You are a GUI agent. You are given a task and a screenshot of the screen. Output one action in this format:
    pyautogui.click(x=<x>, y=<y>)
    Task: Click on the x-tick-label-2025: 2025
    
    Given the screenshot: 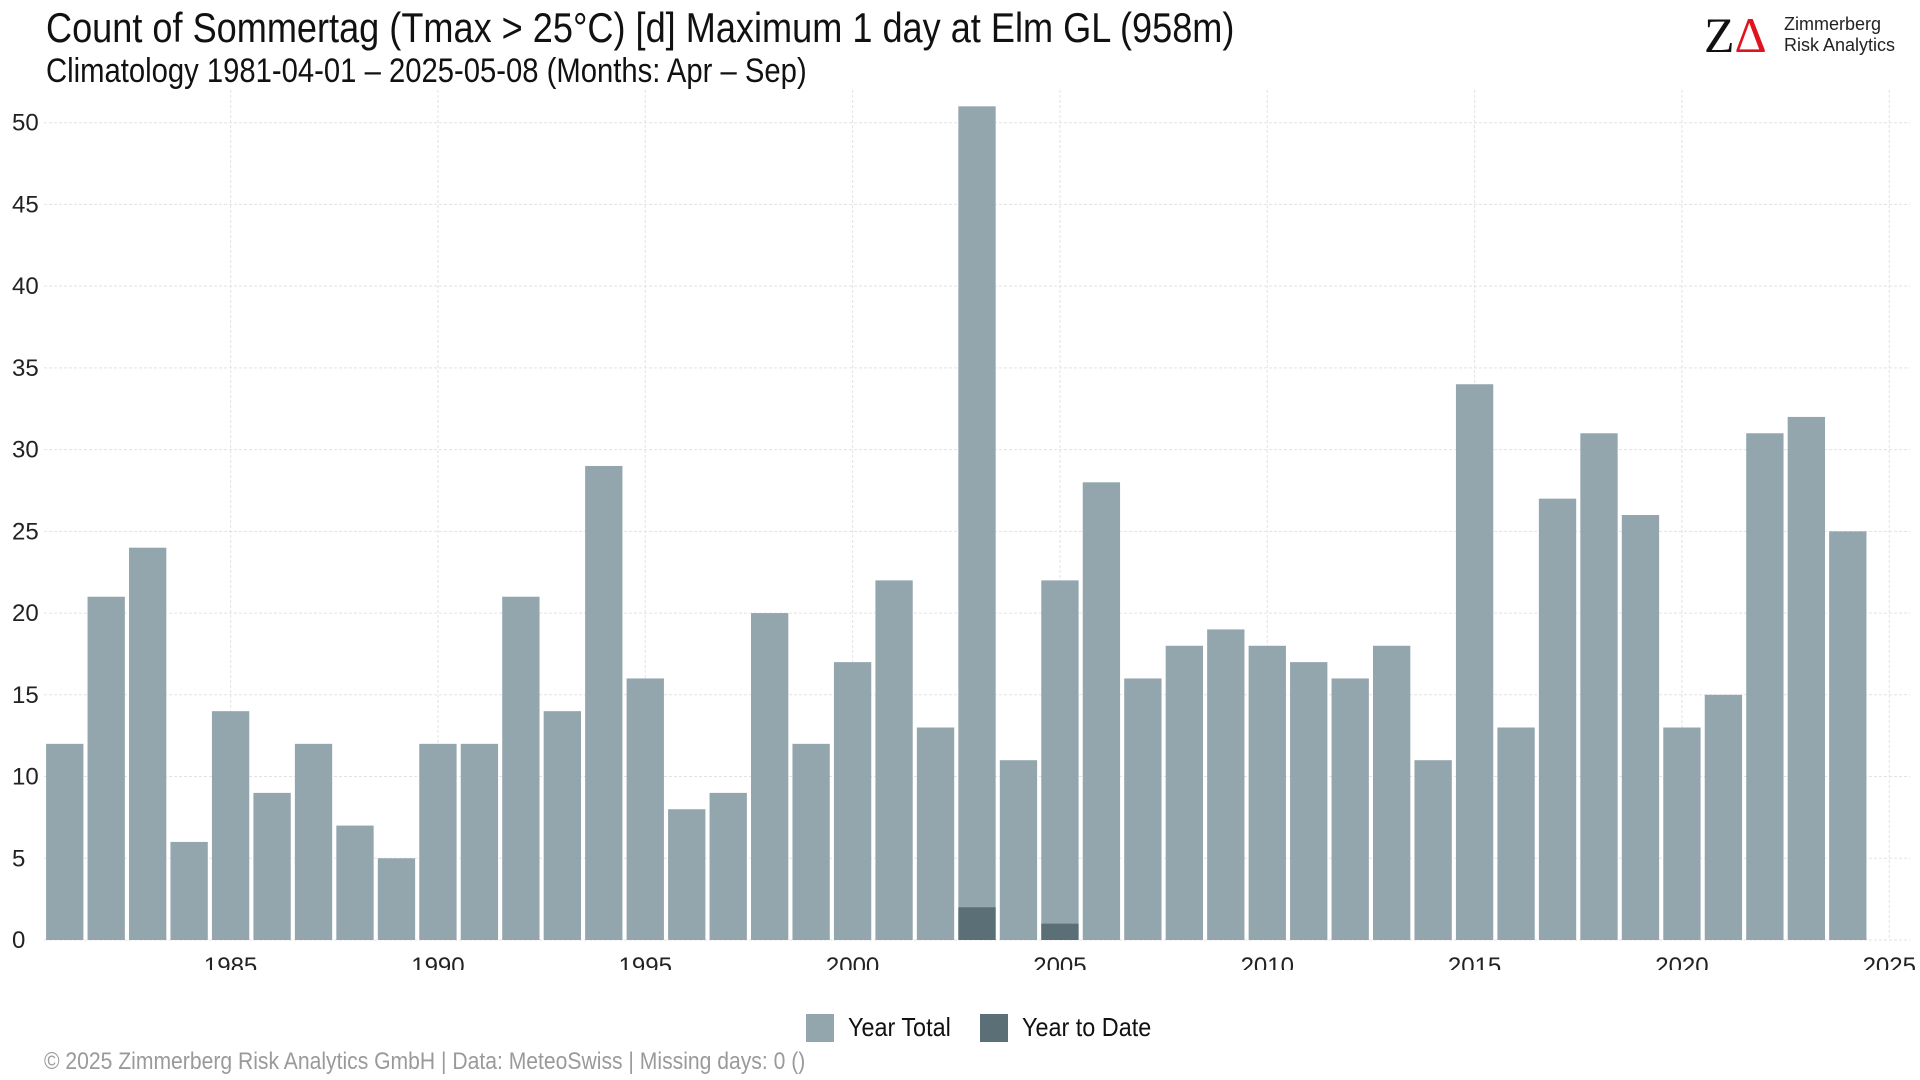 What is the action you would take?
    pyautogui.click(x=1889, y=961)
    